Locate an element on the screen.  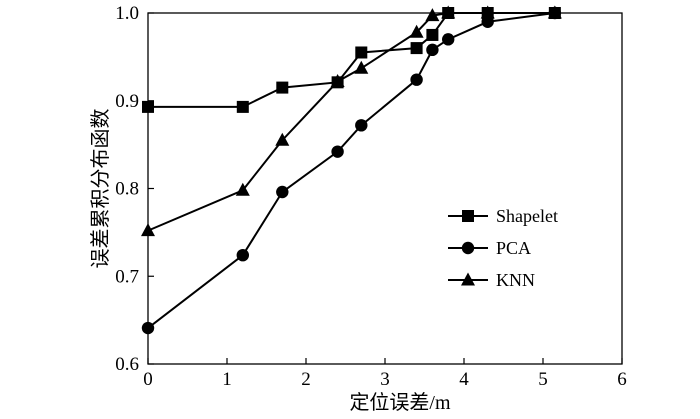
y-tick-label: 0.8 is located at coordinates (127, 189).